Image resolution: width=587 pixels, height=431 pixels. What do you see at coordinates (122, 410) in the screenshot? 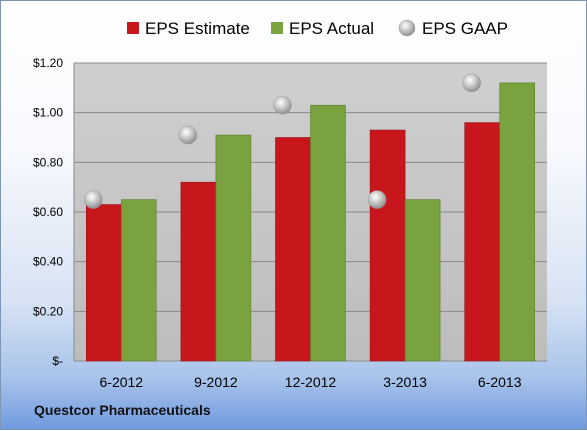
I see `company-name: Questcor Pharmaceuticals` at bounding box center [122, 410].